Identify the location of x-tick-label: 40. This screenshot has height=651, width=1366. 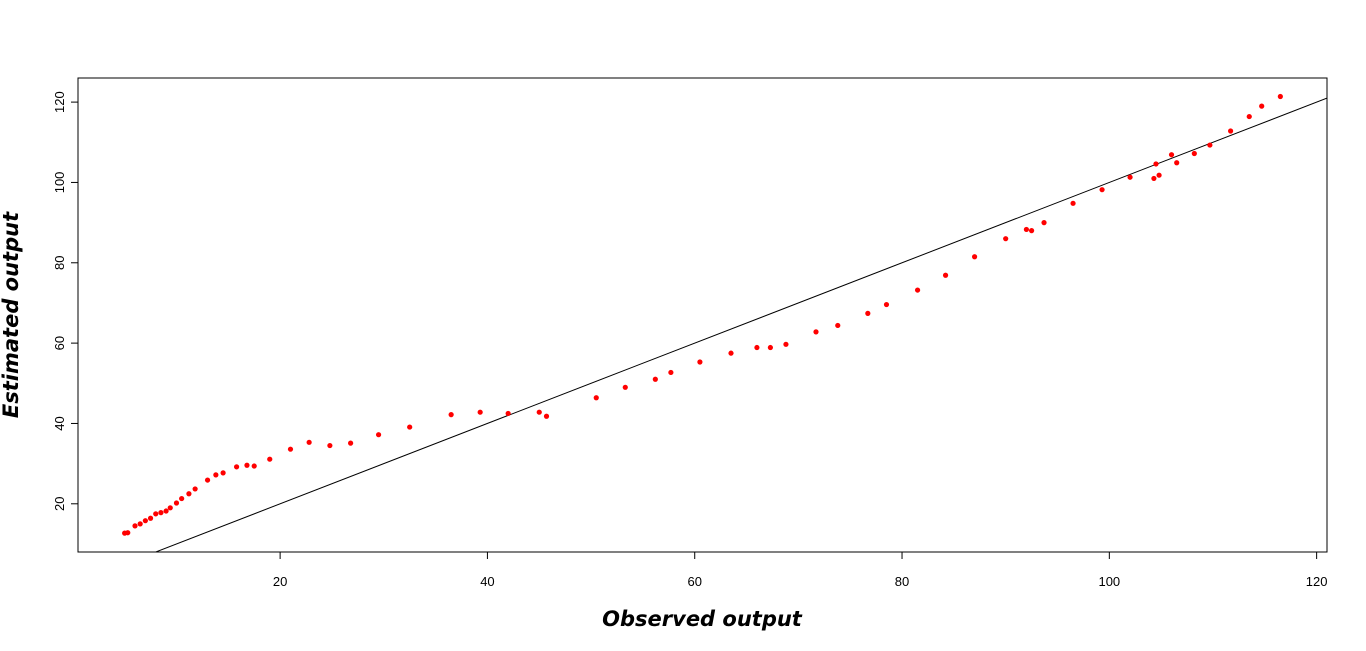
(487, 581).